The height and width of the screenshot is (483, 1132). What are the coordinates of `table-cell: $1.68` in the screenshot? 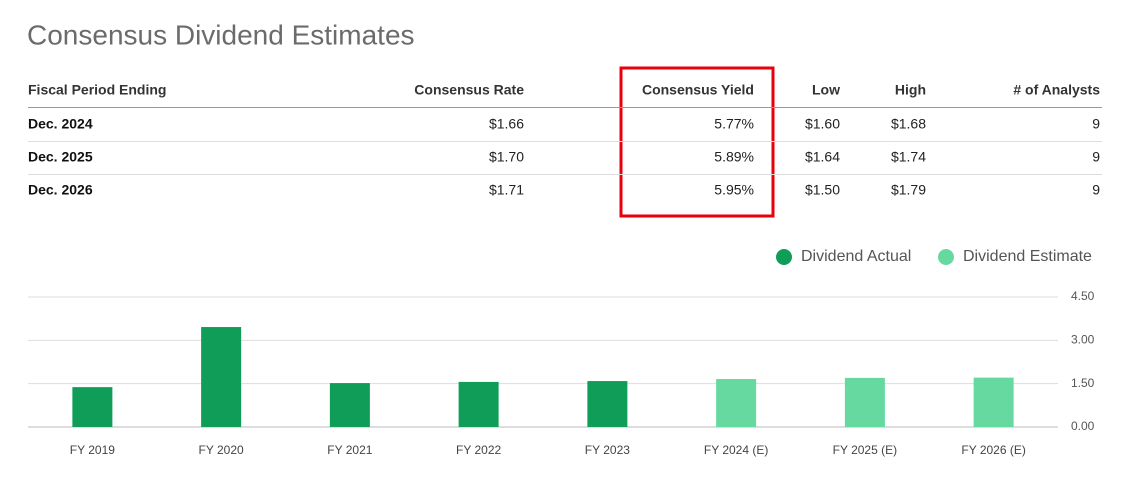 It's located at (908, 124).